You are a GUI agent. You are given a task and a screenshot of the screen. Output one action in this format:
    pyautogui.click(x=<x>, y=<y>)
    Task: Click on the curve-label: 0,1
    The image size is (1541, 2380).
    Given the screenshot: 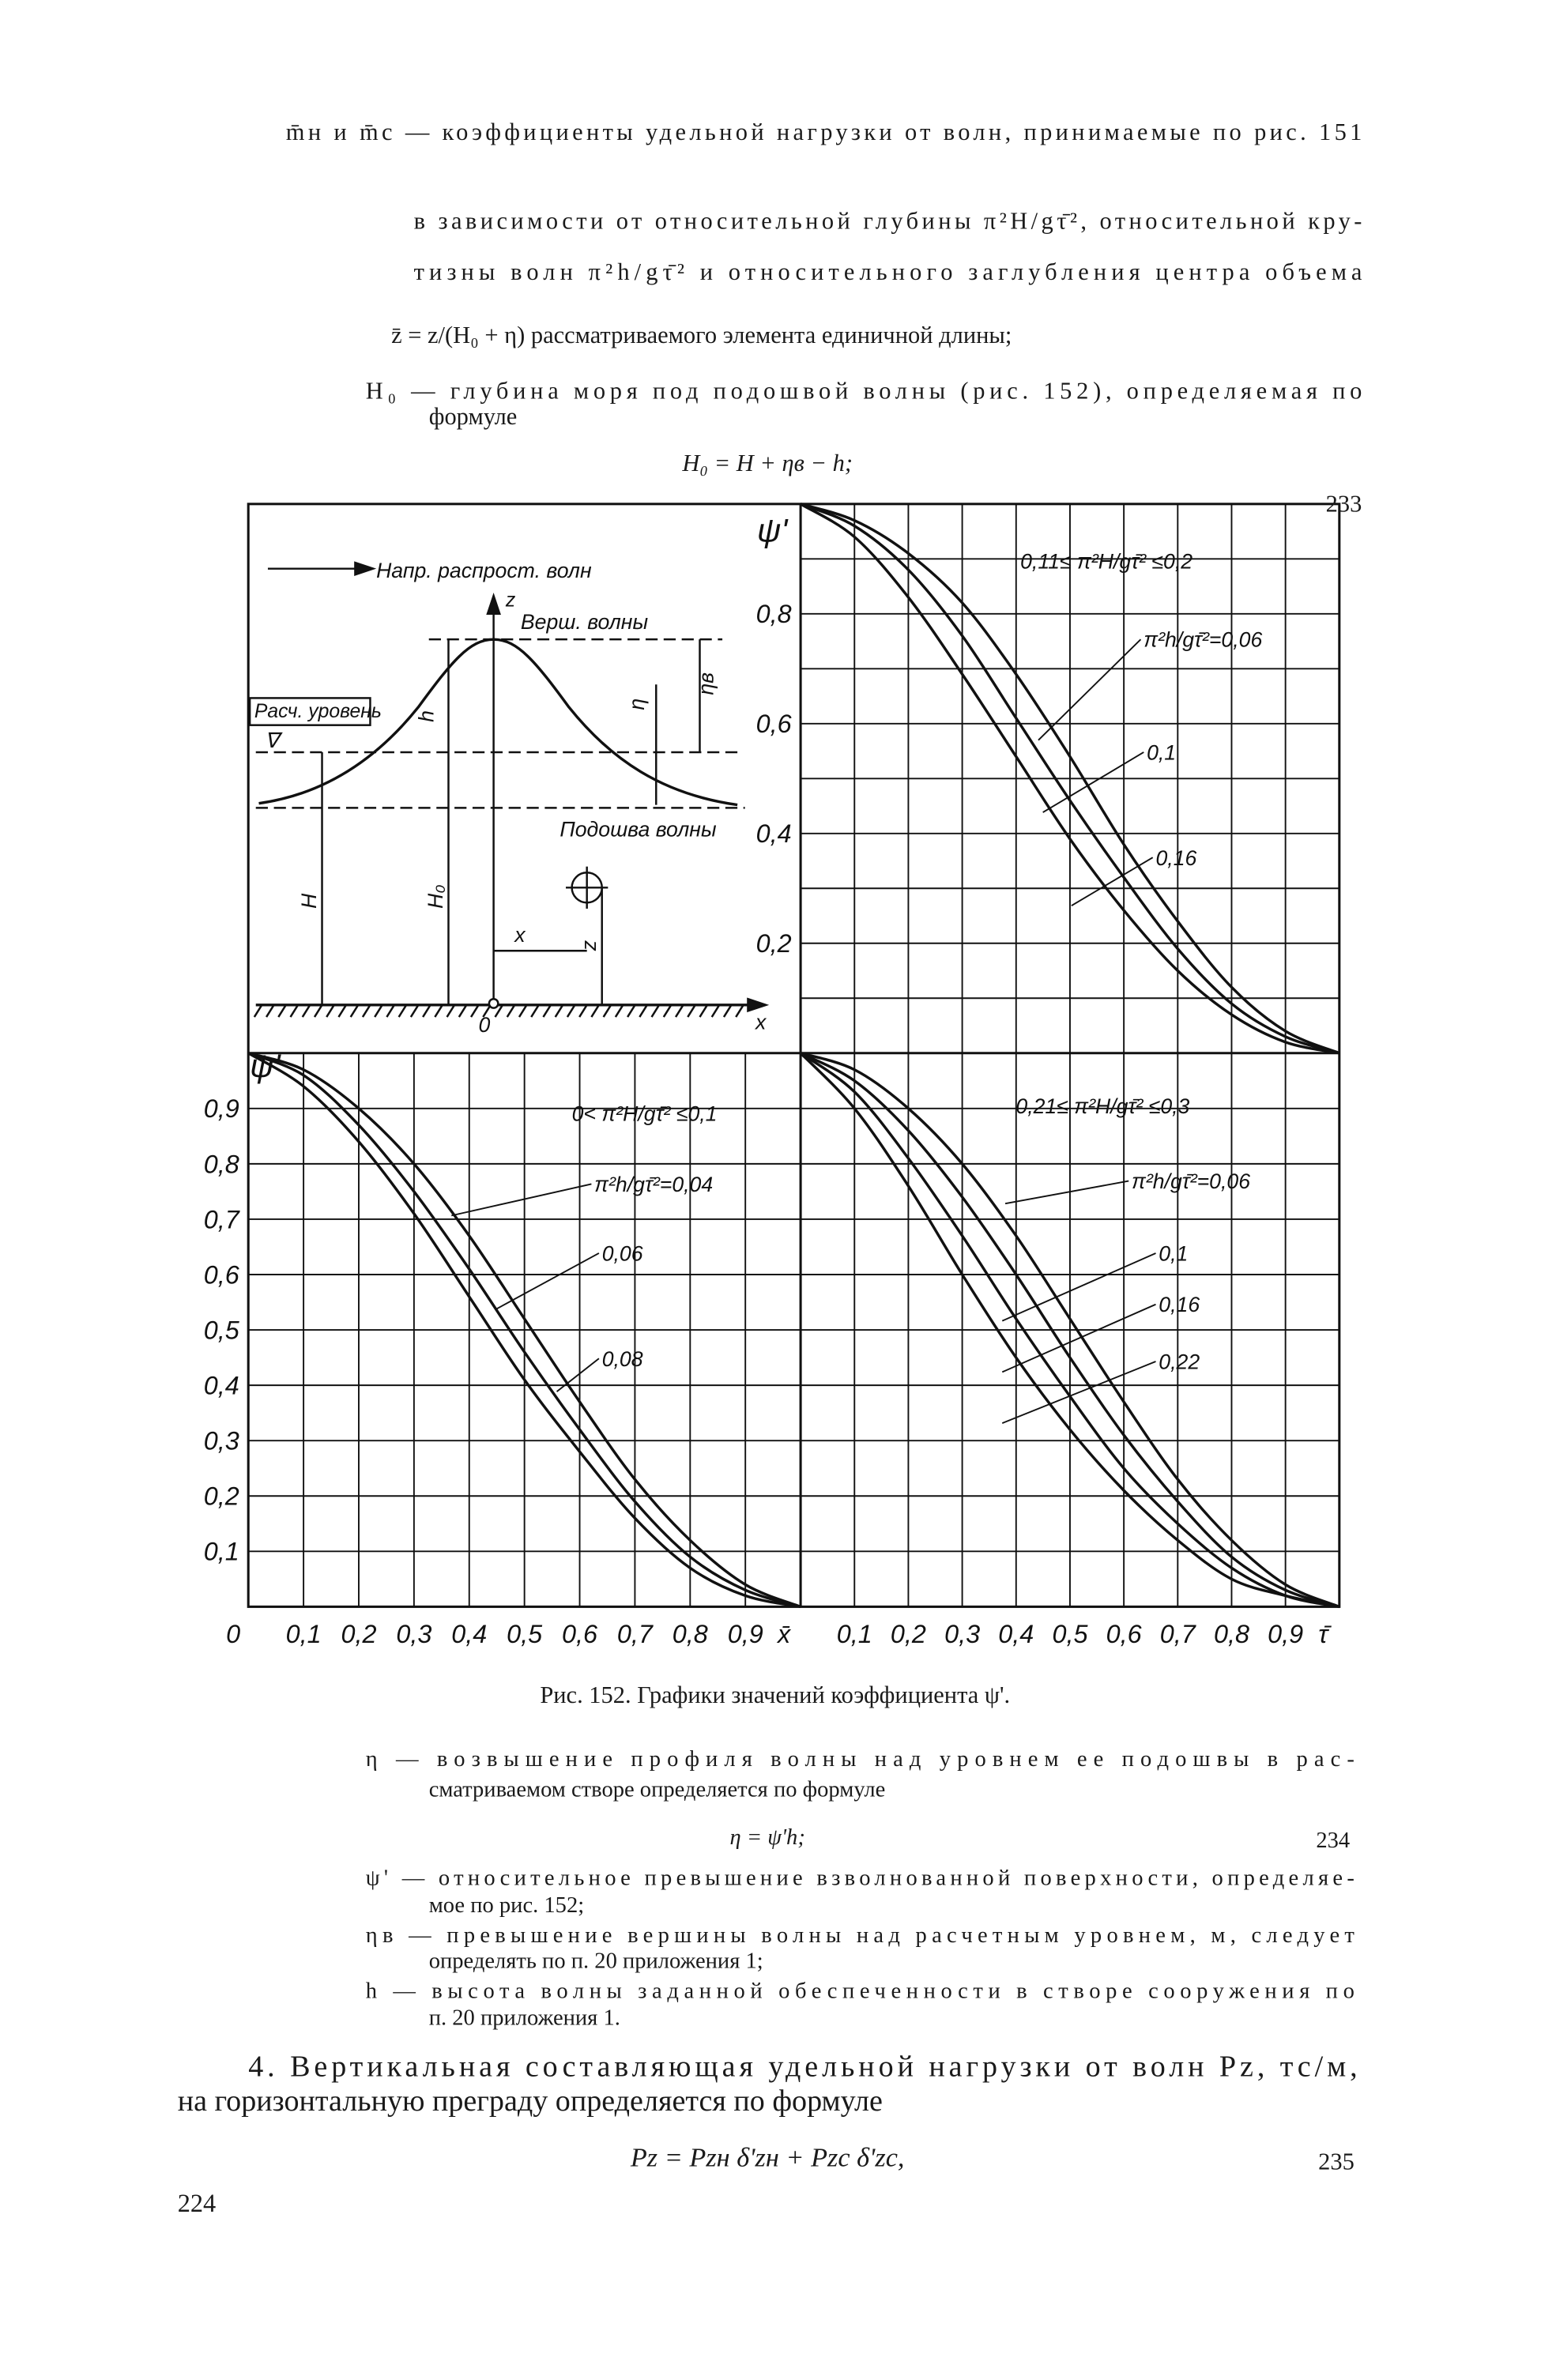 What is the action you would take?
    pyautogui.click(x=1173, y=1253)
    